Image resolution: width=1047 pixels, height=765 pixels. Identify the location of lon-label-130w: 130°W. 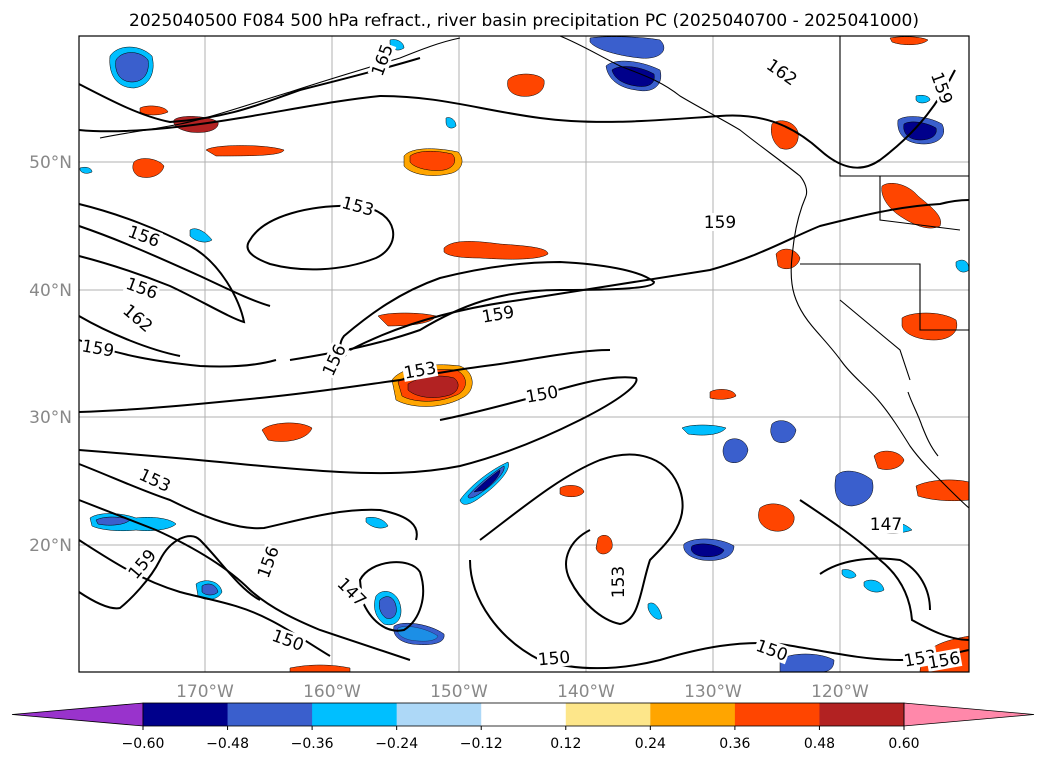
(713, 692).